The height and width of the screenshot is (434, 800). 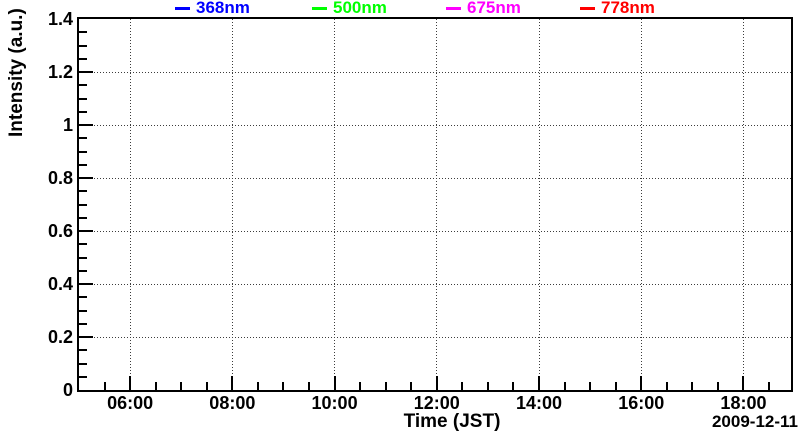 I want to click on y-tick-label: 1, so click(x=67, y=125).